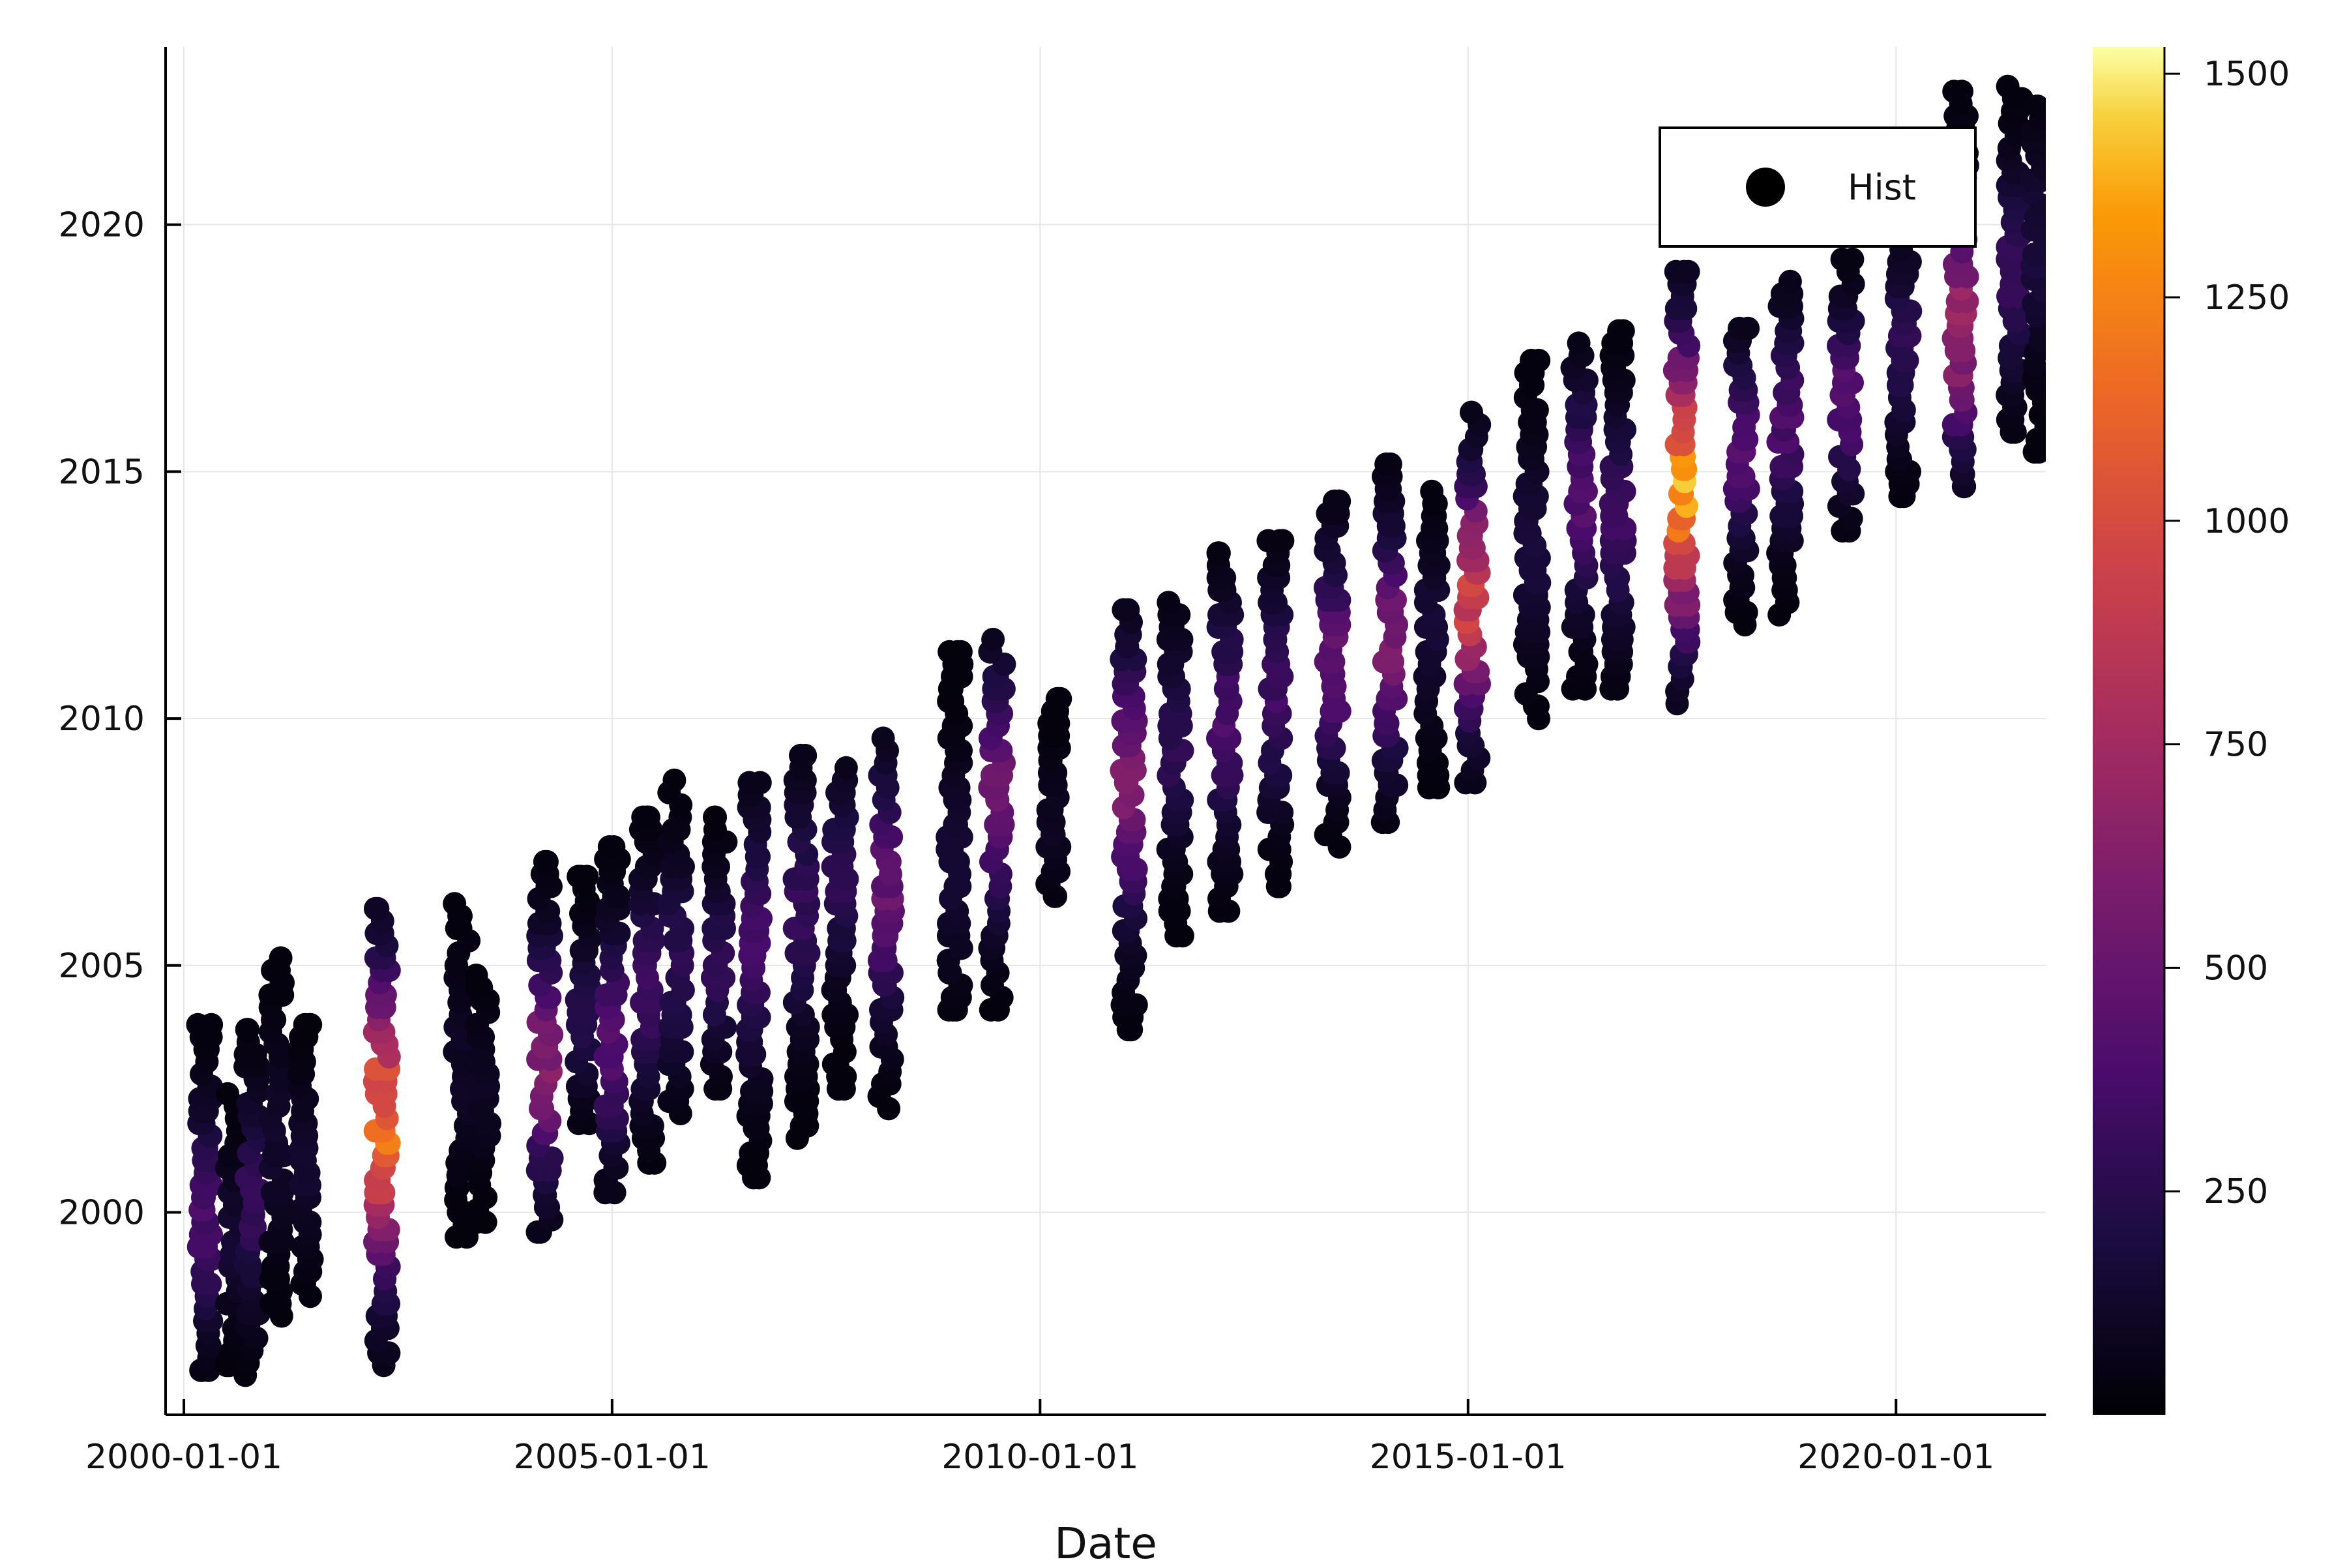  Describe the element at coordinates (2227, 633) in the screenshot. I see `colorbar-ticks: 250 500 750 1000 1250 1500` at that location.